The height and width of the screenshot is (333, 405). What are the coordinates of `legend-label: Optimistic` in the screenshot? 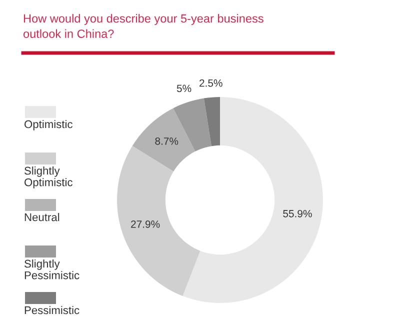 It's located at (48, 125).